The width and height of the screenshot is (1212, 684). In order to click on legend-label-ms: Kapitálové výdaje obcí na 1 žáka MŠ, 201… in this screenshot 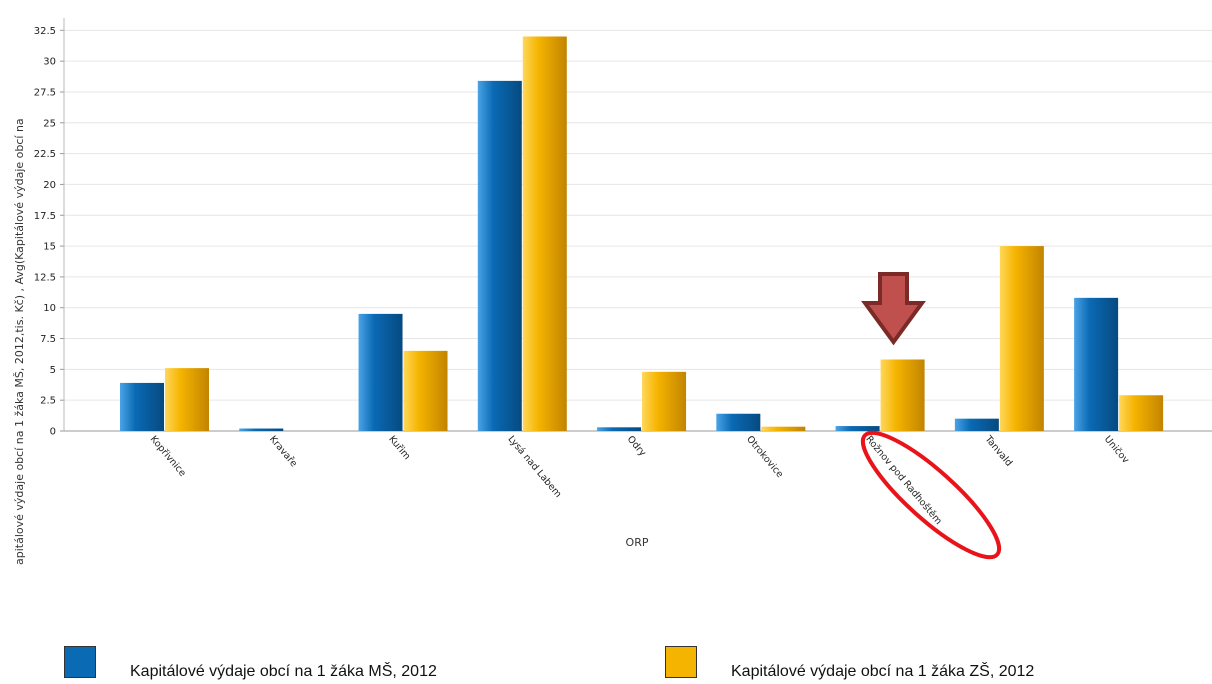, I will do `click(283, 671)`.